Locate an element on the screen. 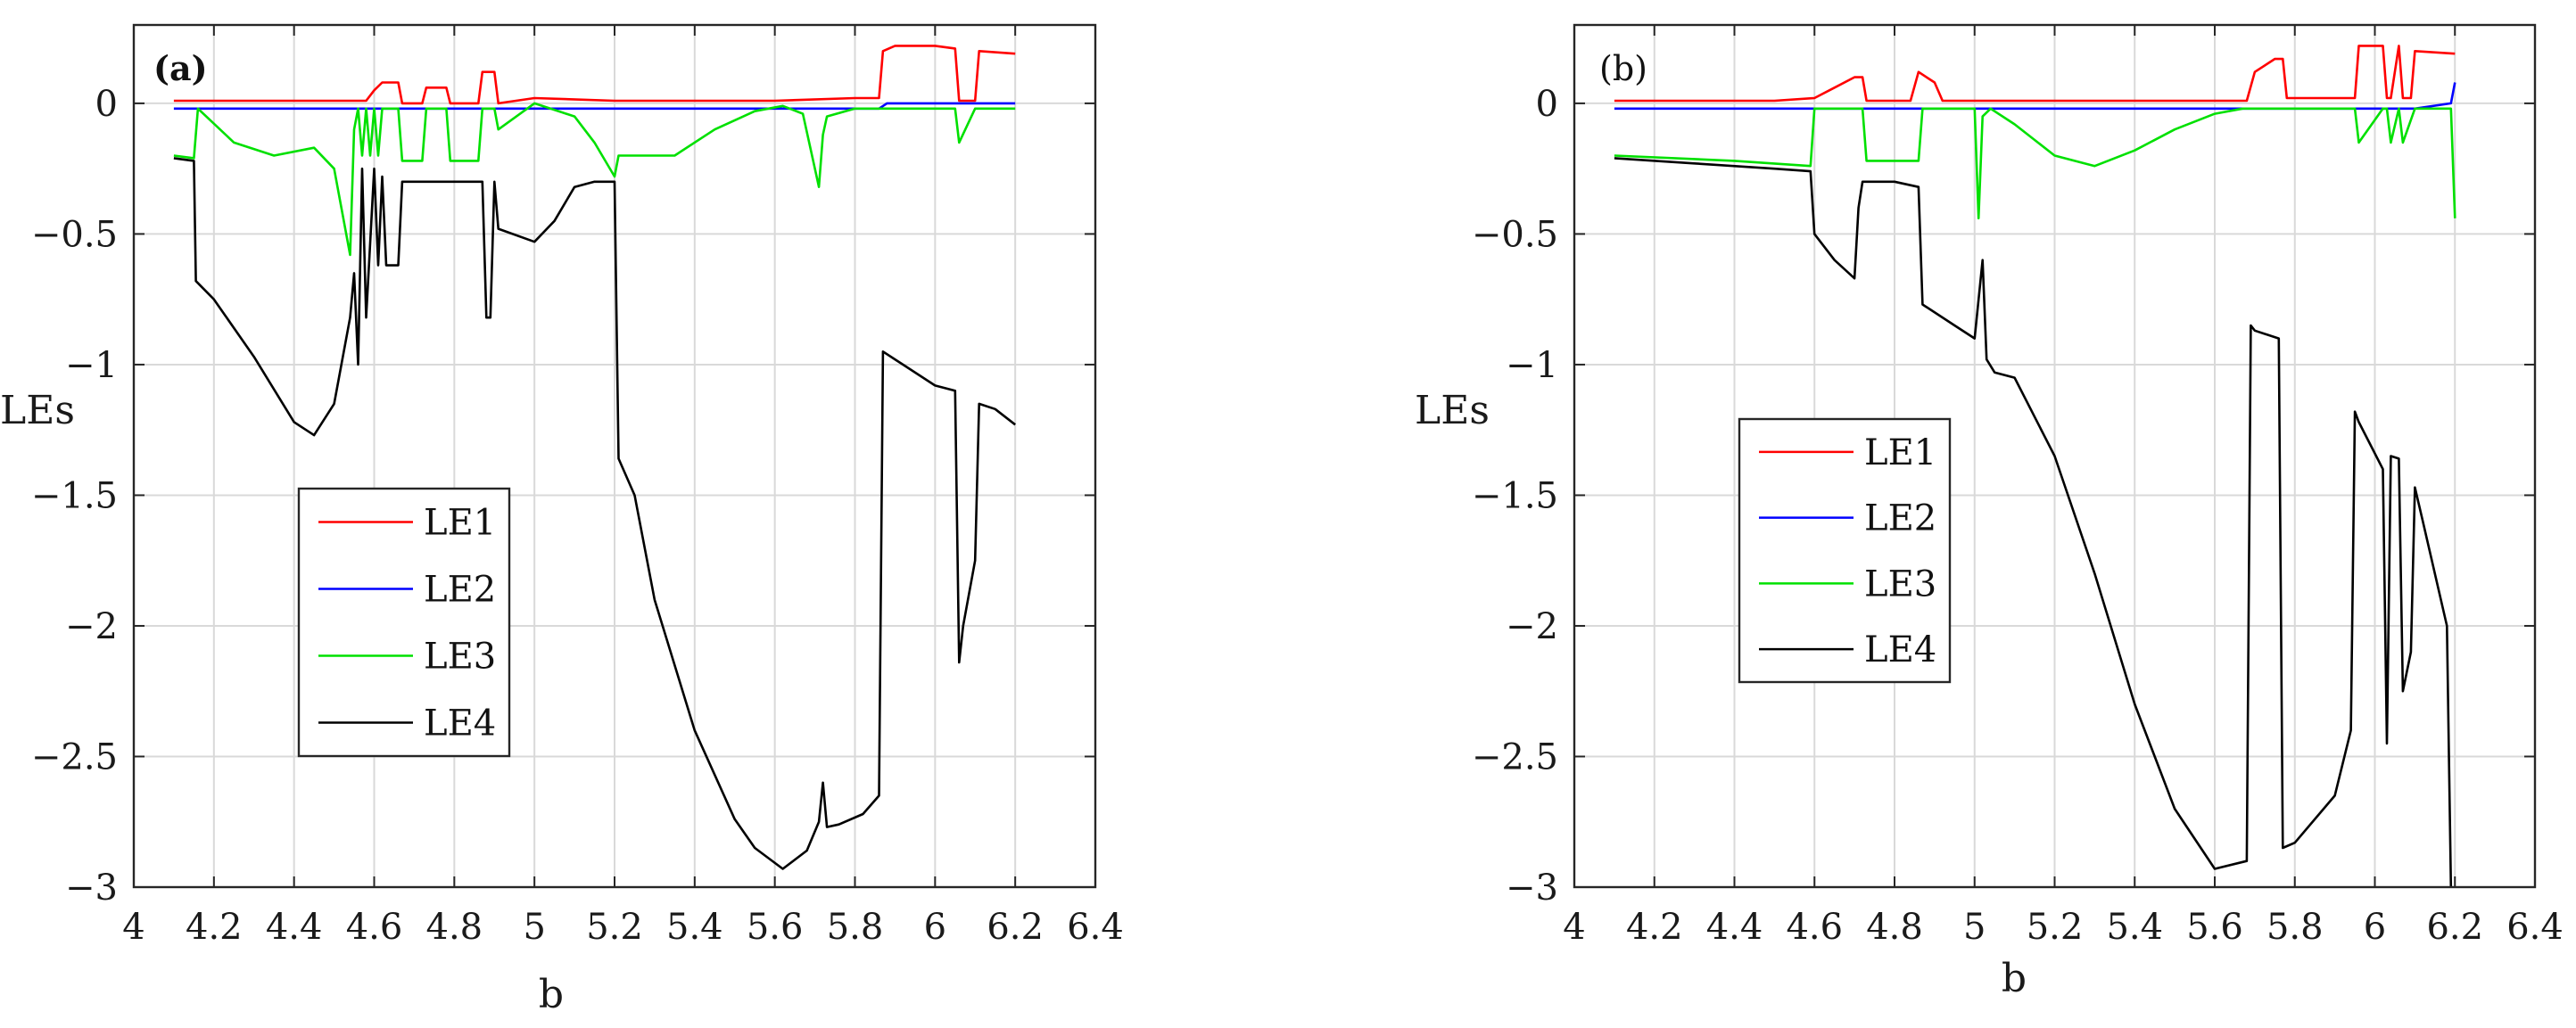 This screenshot has height=1028, width=2576. panel-label: (a) is located at coordinates (180, 68).